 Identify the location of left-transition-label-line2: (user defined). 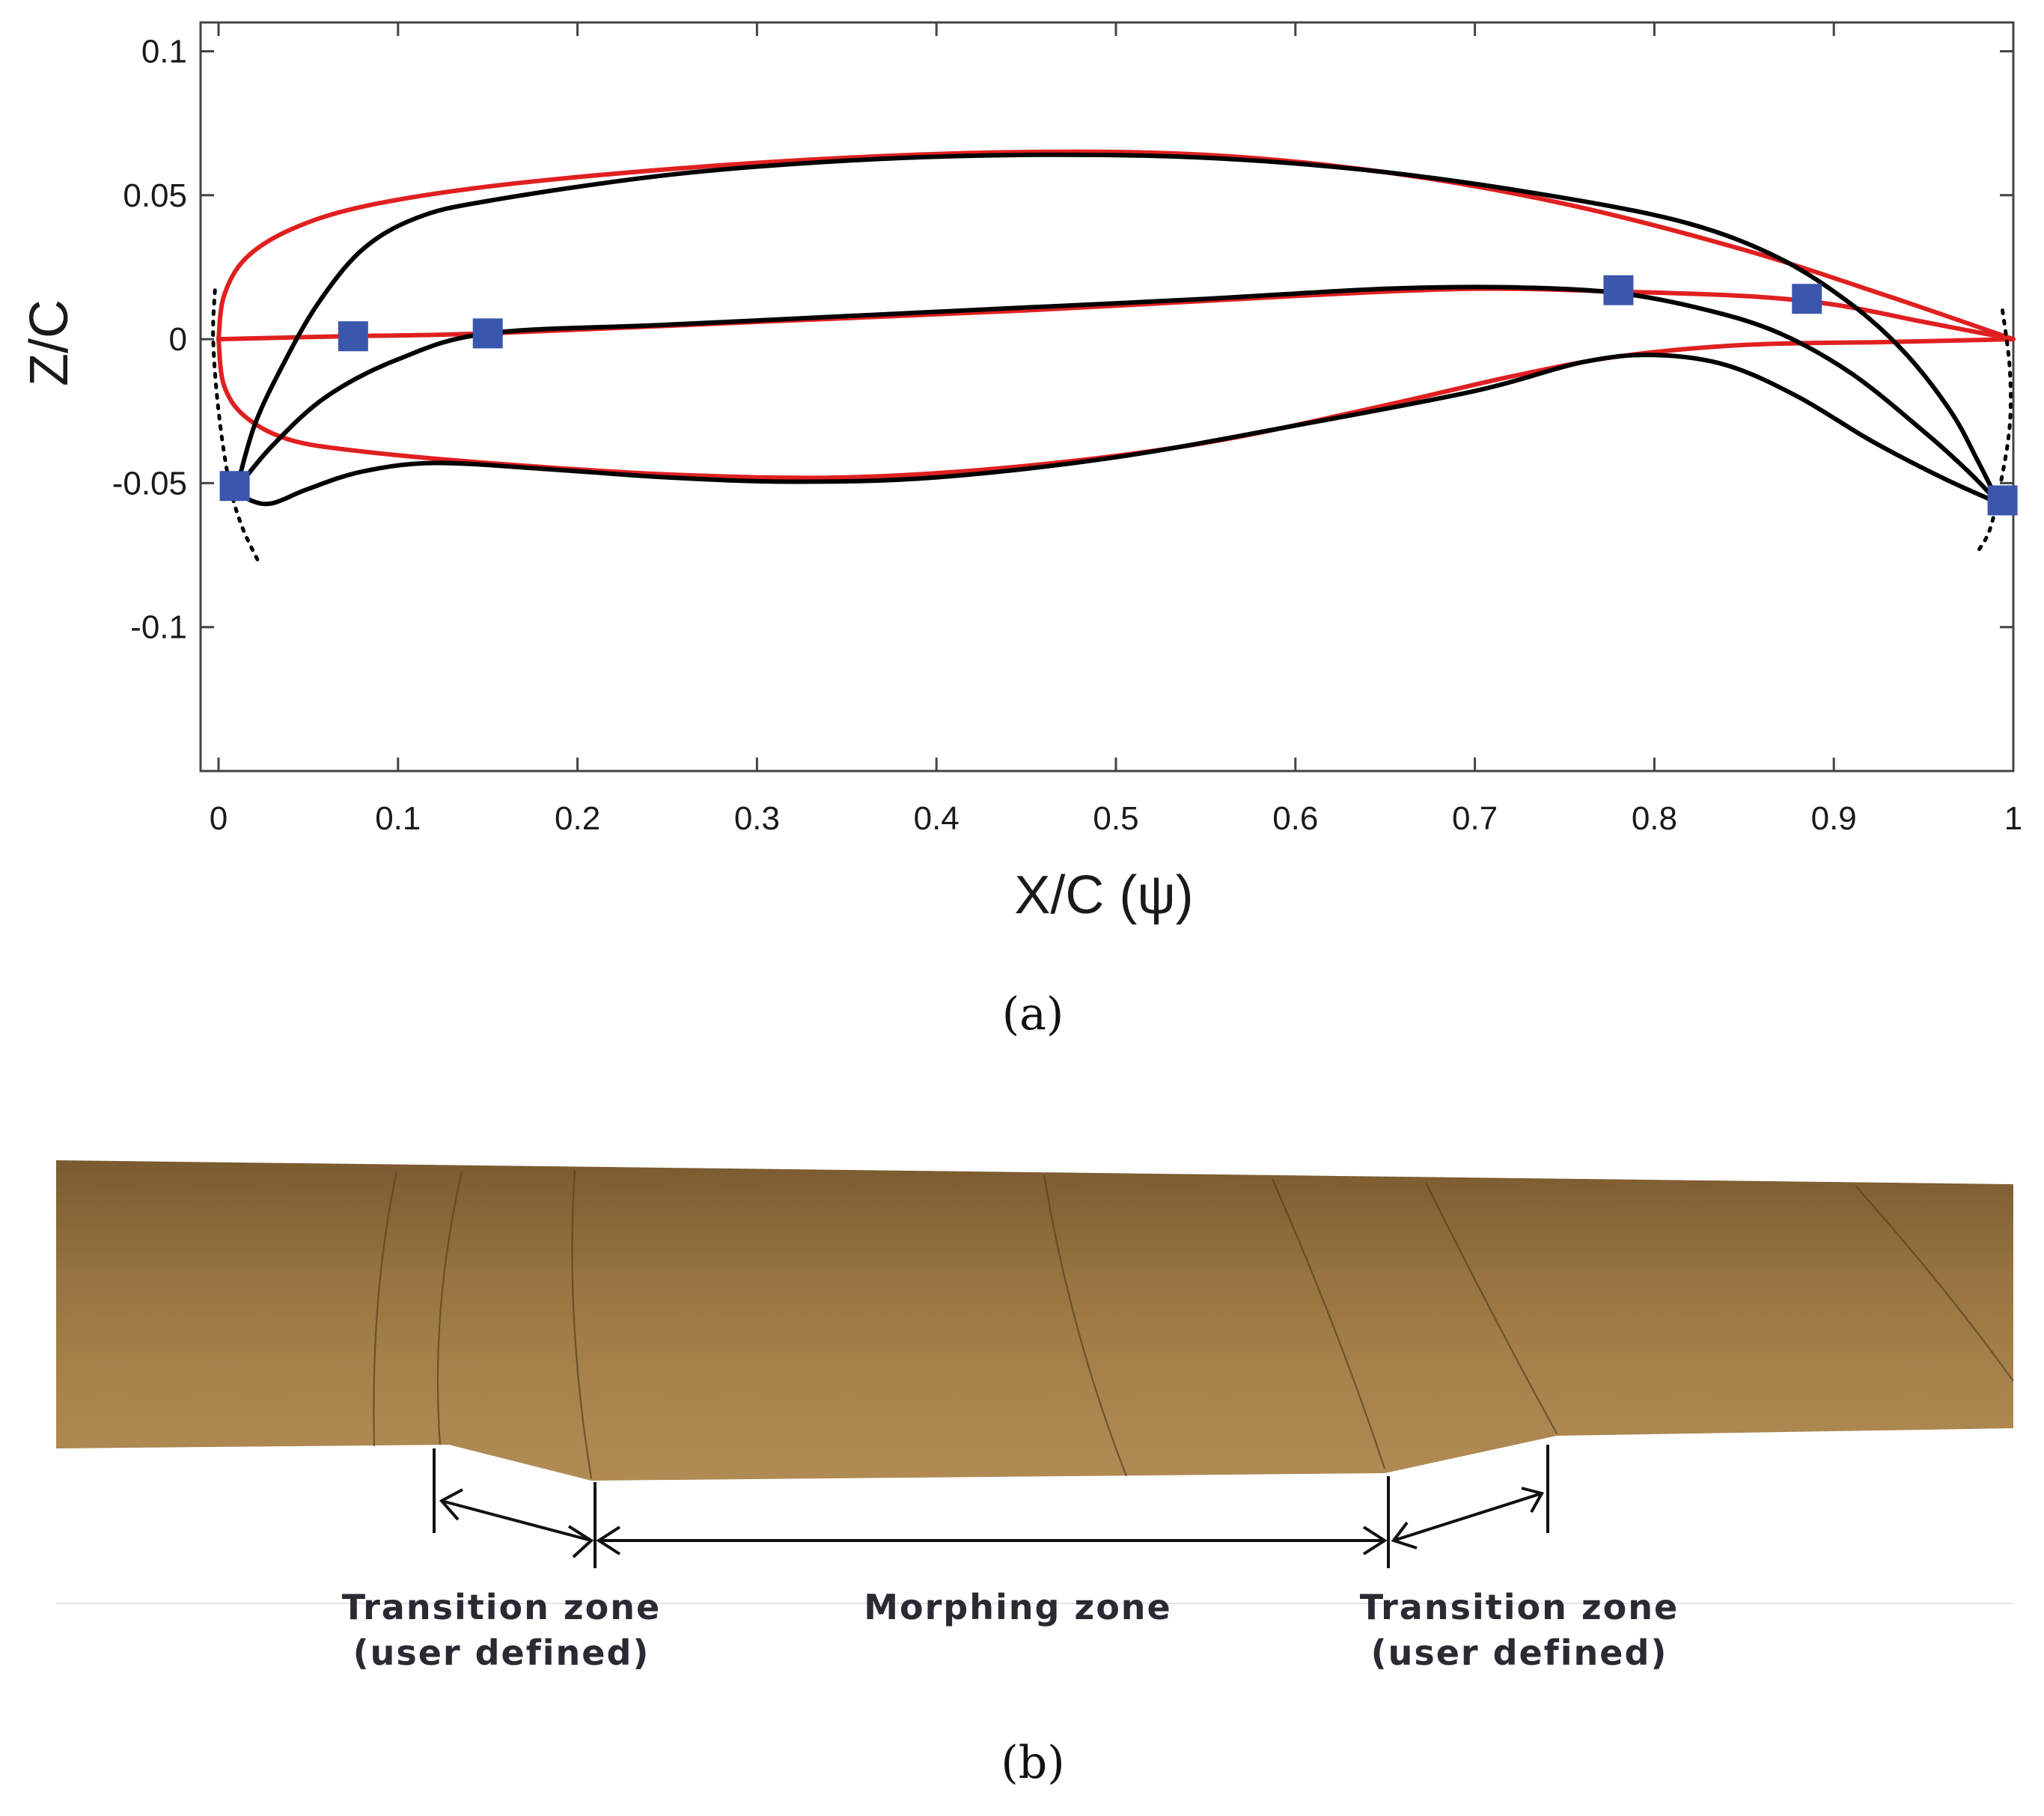
(501, 1653).